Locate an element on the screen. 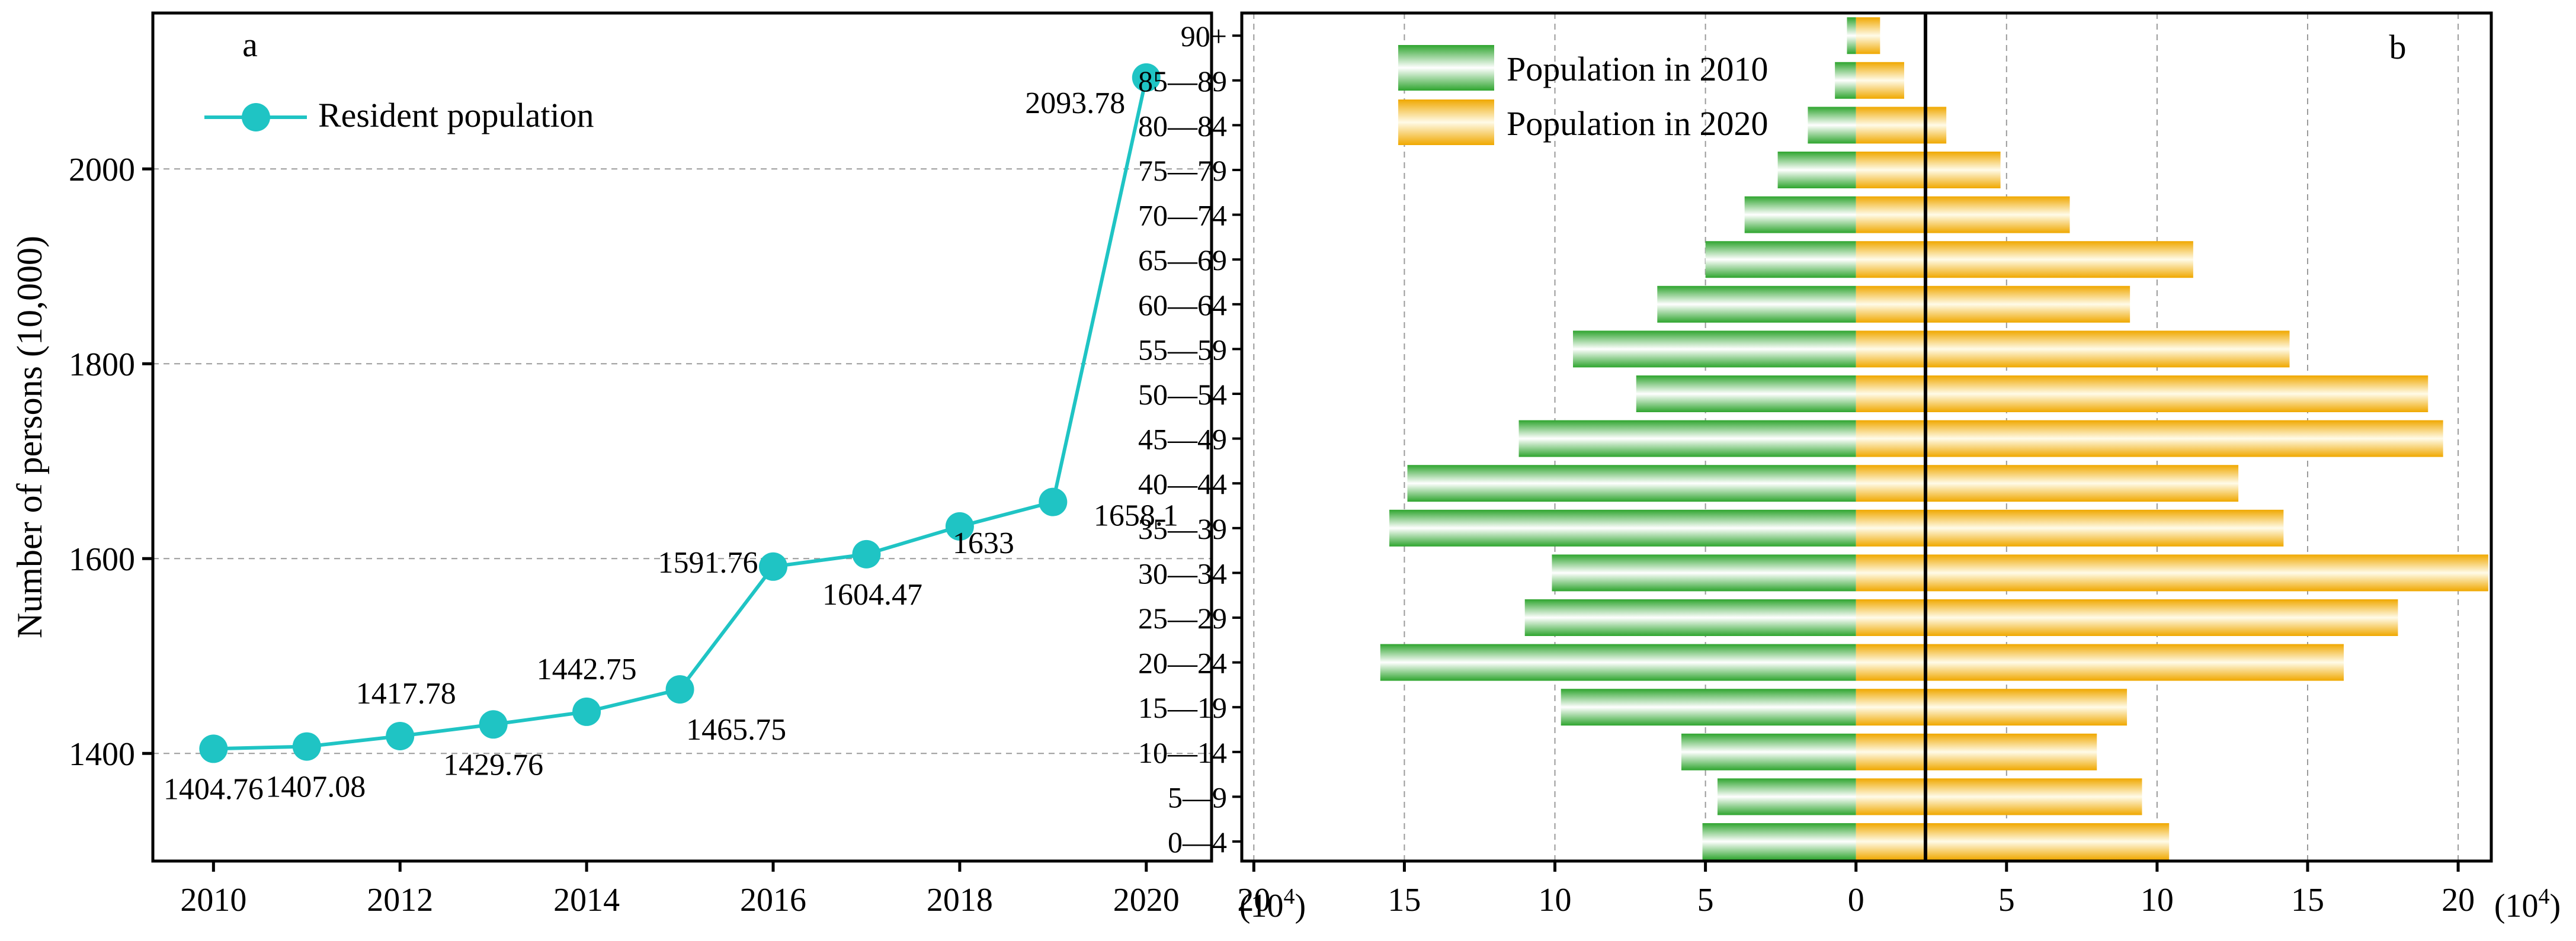 The width and height of the screenshot is (2576, 941). b-category-label: 70—74 is located at coordinates (1182, 215).